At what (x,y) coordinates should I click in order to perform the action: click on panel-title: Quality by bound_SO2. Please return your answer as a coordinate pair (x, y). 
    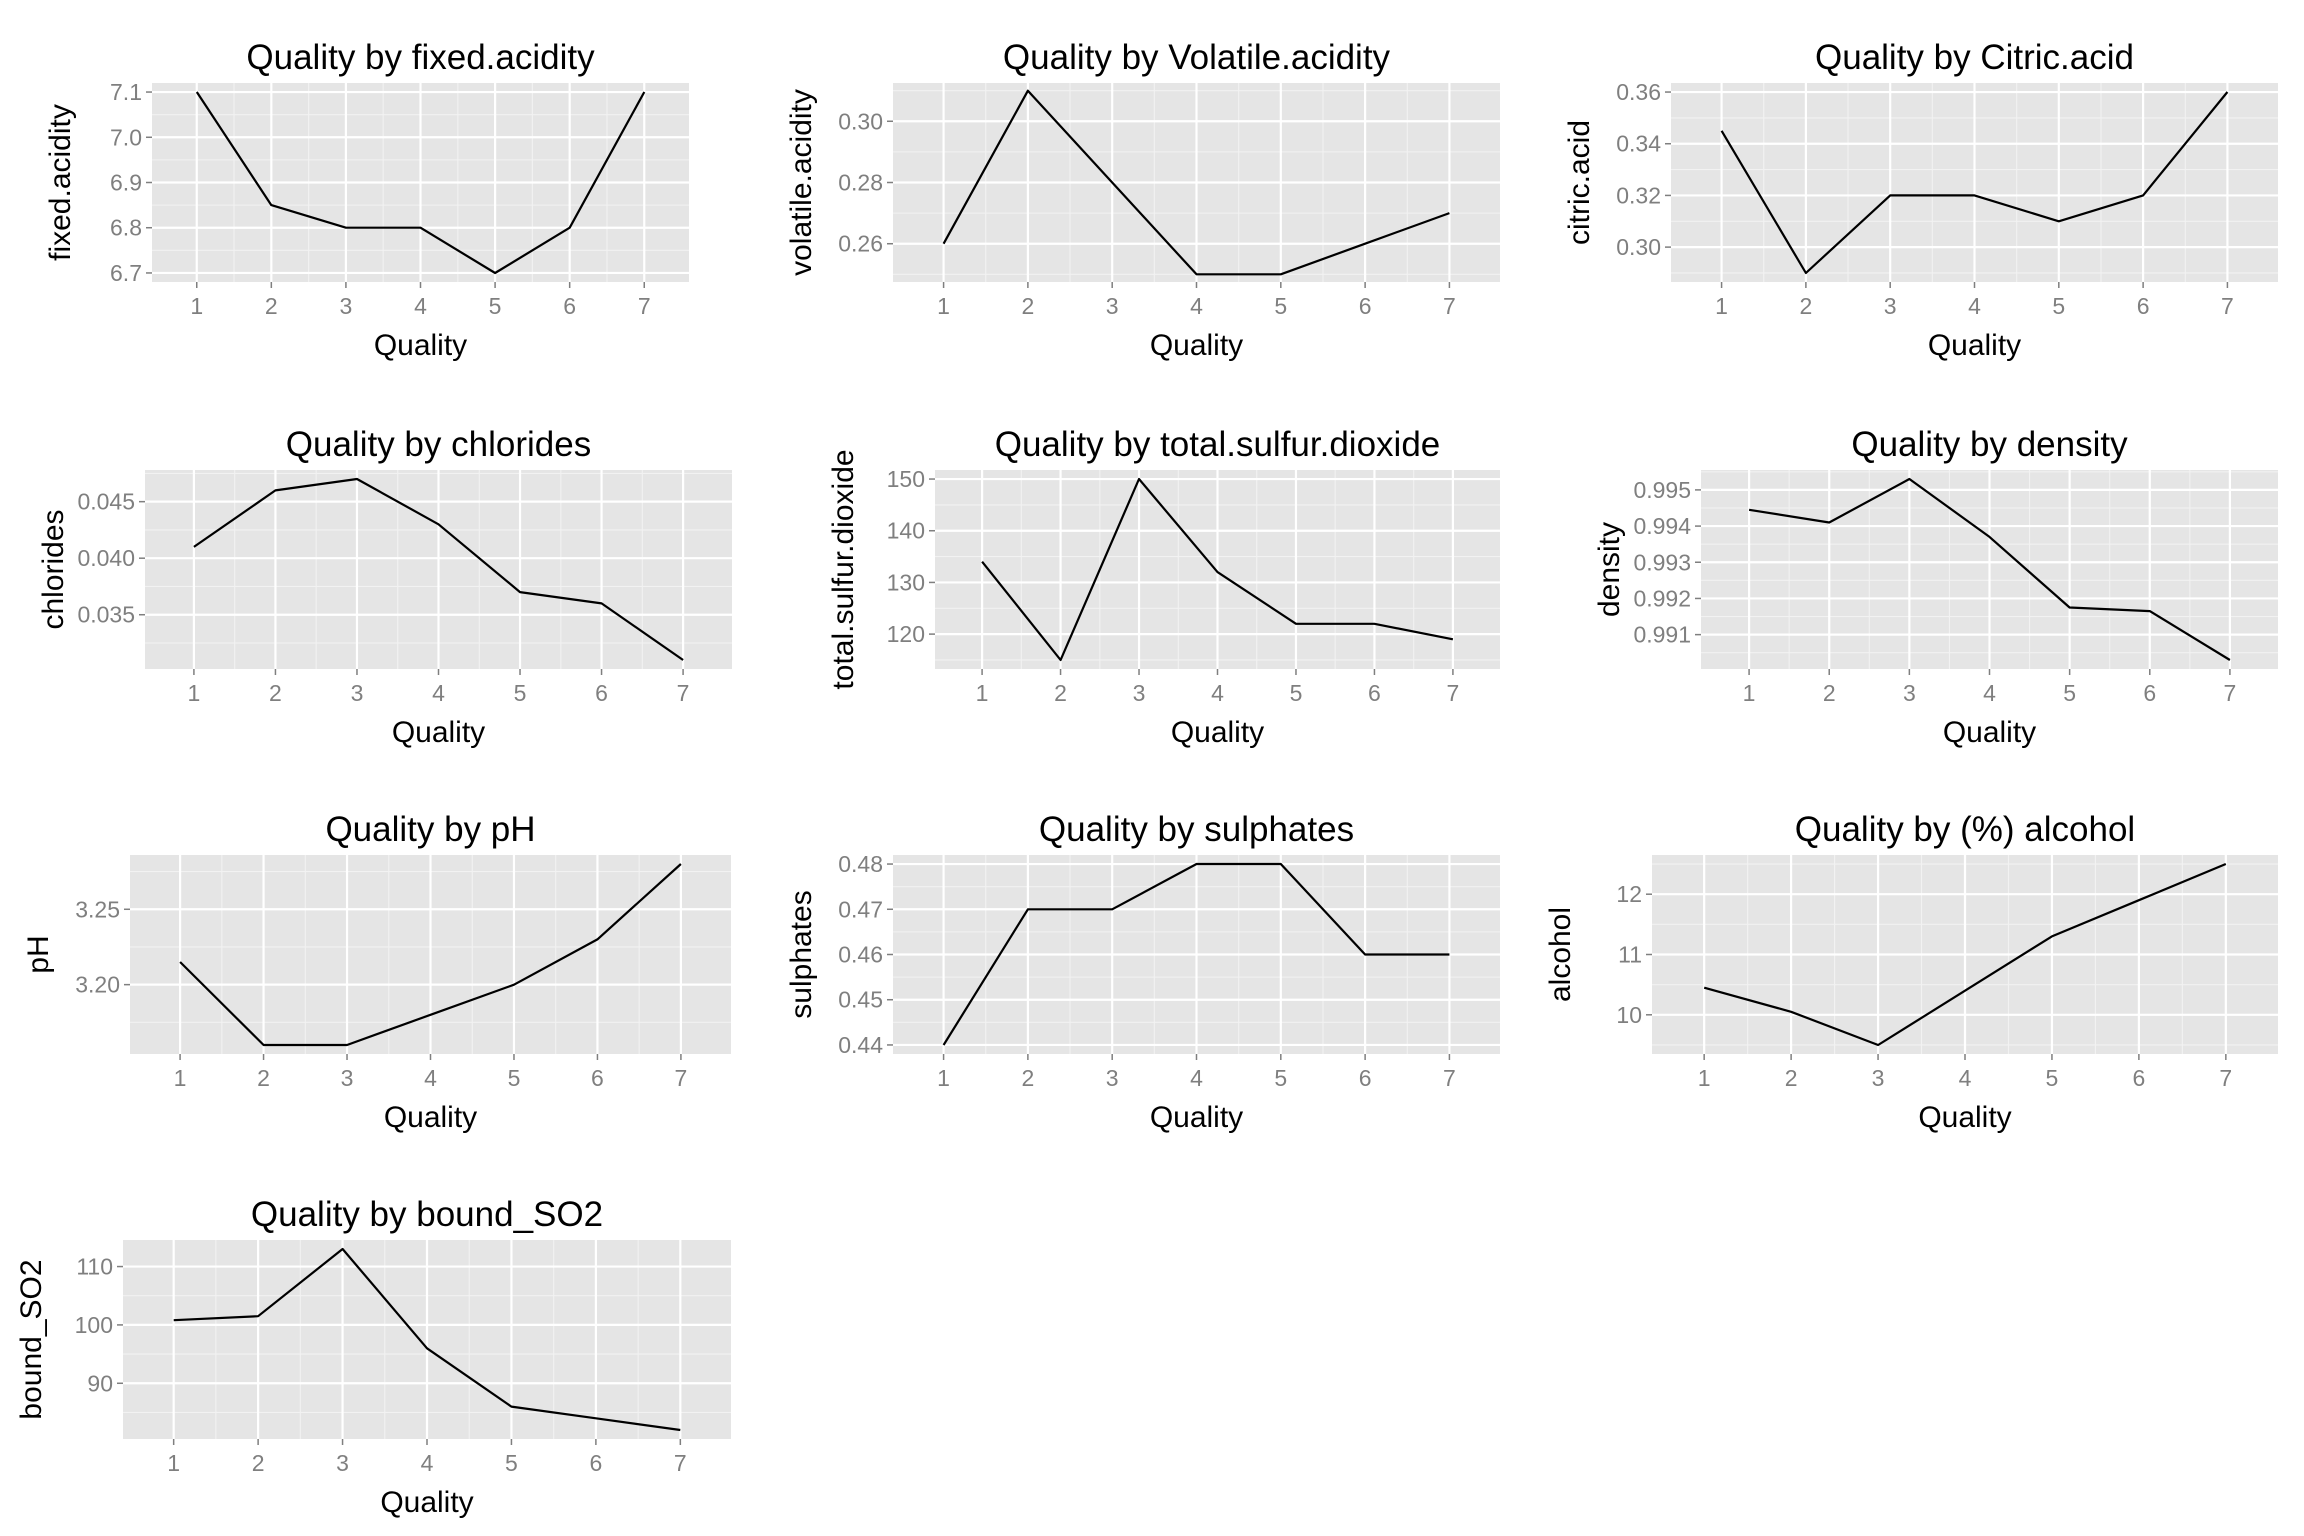
    Looking at the image, I should click on (427, 1214).